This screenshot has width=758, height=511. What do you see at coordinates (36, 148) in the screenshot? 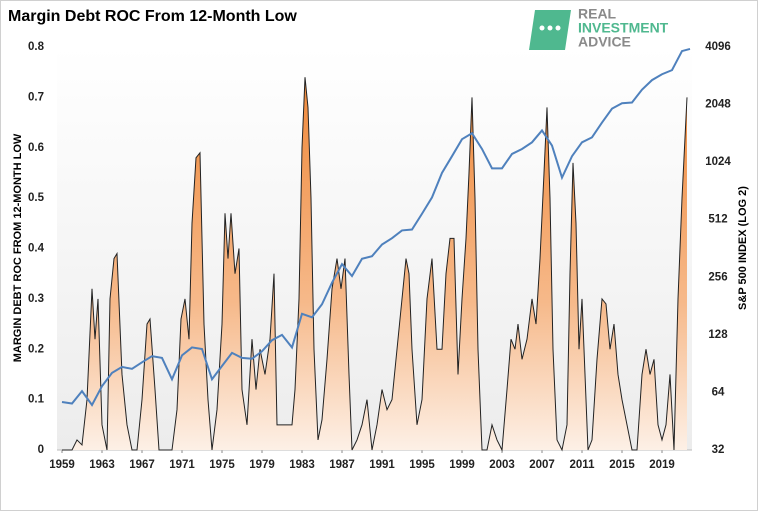
I see `y-tick-label: 0.6` at bounding box center [36, 148].